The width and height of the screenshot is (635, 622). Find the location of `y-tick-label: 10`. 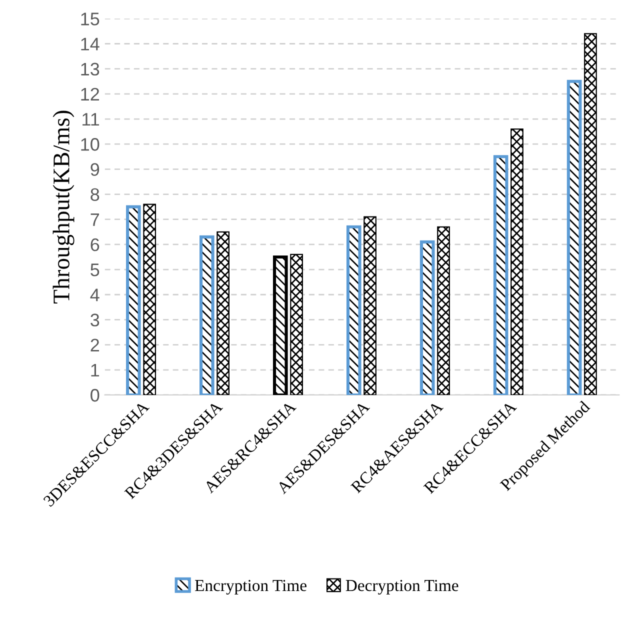

y-tick-label: 10 is located at coordinates (90, 144).